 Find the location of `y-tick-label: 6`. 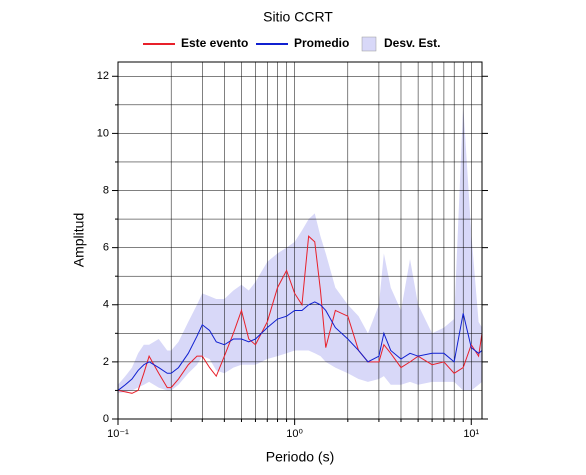

y-tick-label: 6 is located at coordinates (106, 248).